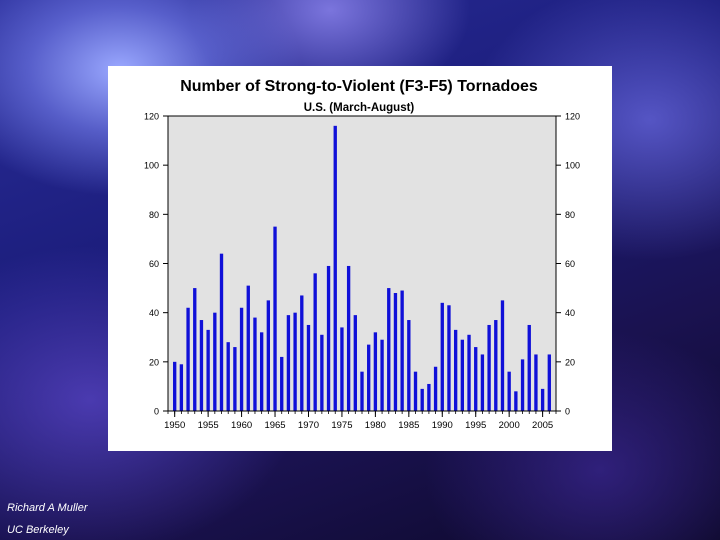 This screenshot has height=540, width=720. Describe the element at coordinates (342, 369) in the screenshot. I see `bar-1975` at that location.